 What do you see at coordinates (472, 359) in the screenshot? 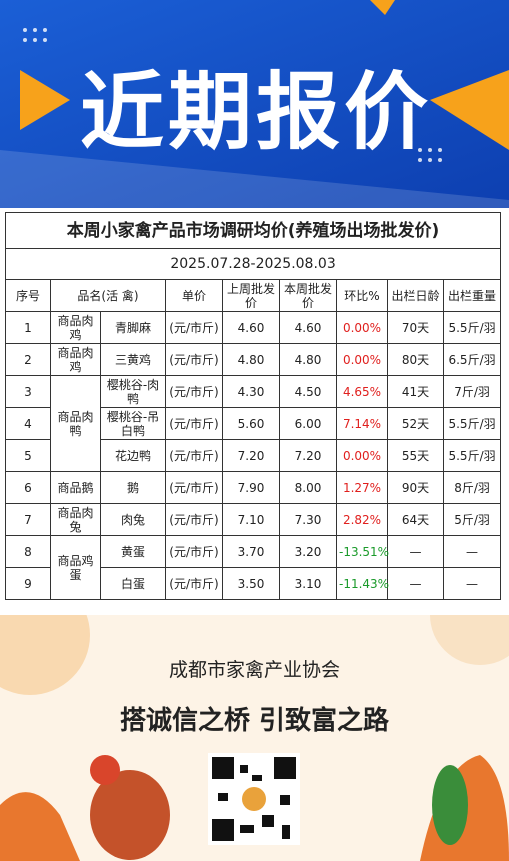
I see `weight-cell: 6.5斤/羽` at bounding box center [472, 359].